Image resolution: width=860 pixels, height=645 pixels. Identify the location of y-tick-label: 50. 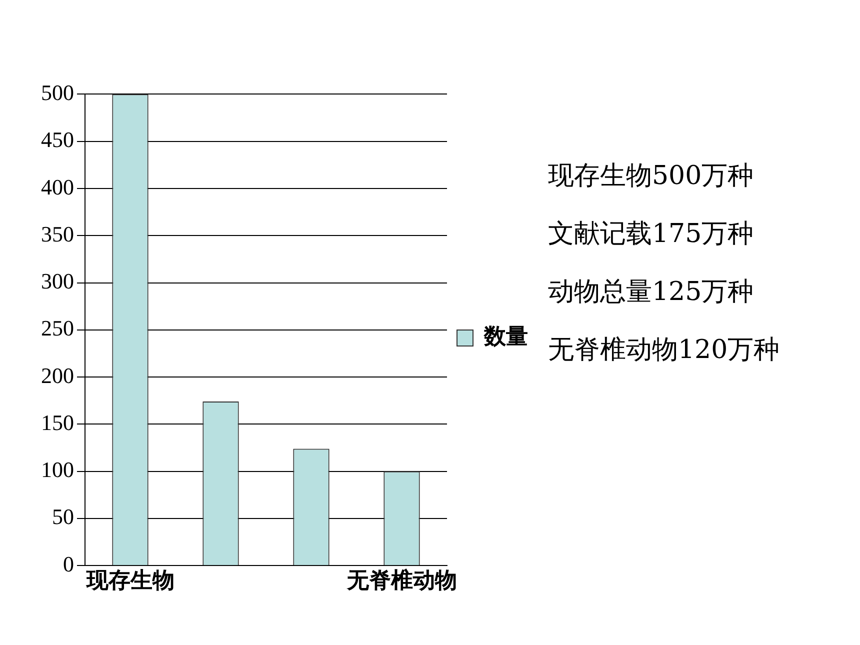
(63, 517).